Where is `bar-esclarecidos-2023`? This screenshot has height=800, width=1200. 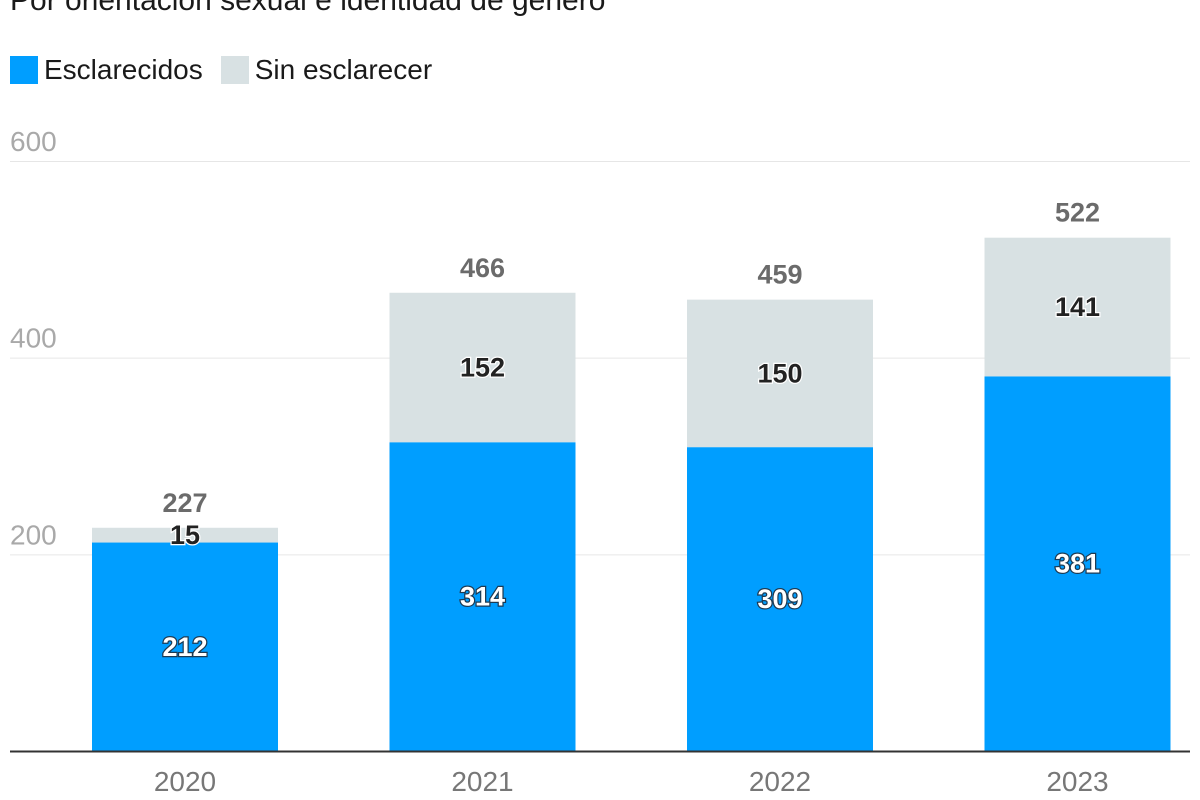
bar-esclarecidos-2023 is located at coordinates (1077, 563).